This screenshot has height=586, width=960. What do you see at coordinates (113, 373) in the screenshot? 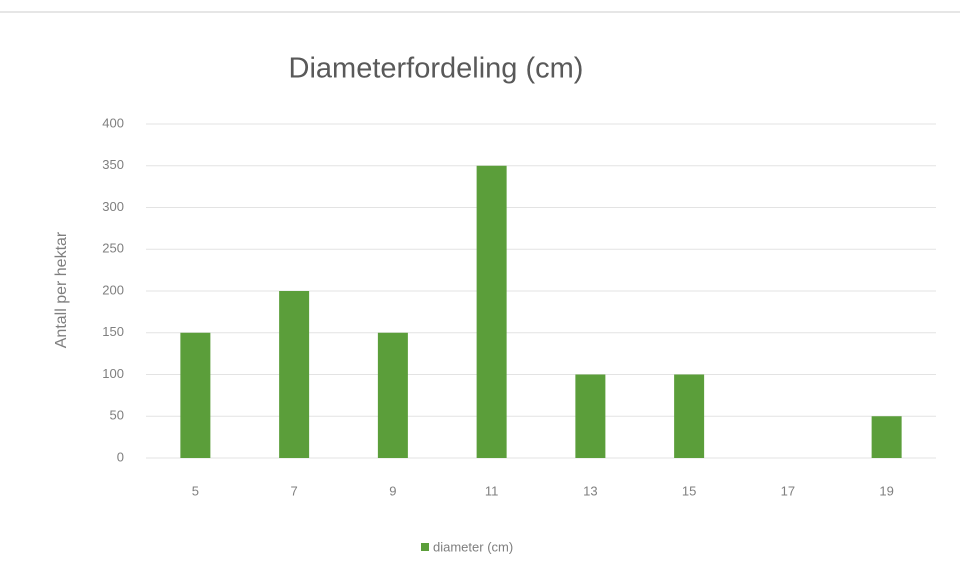
I see `y-tick-label: 100` at bounding box center [113, 373].